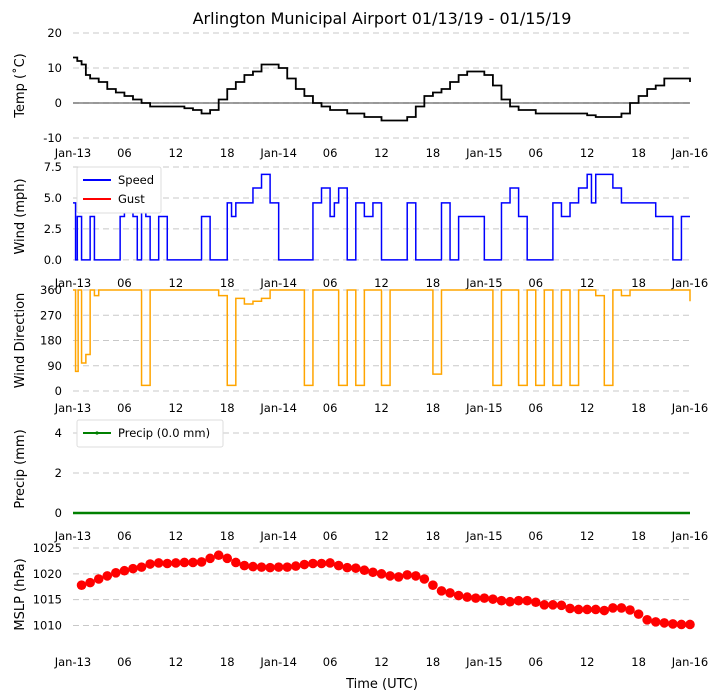  Describe the element at coordinates (690, 662) in the screenshot. I see `mslp-xtick-label: Jan-16` at that location.